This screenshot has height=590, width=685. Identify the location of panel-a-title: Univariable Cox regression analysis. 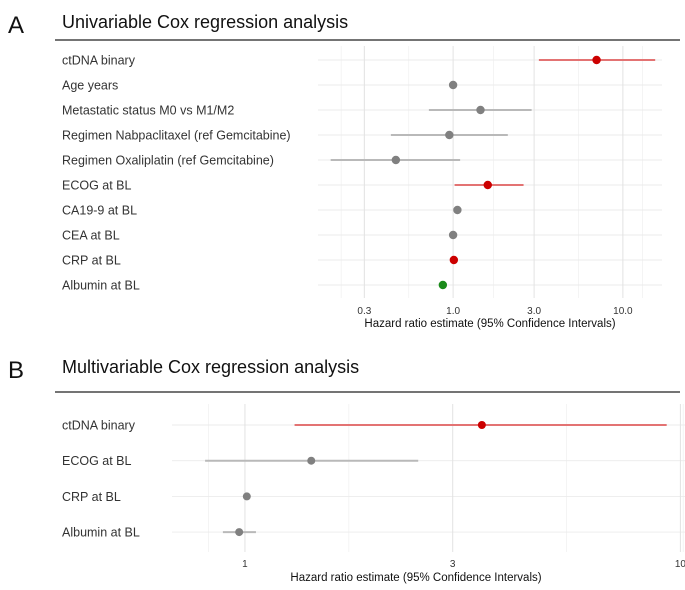
(205, 22).